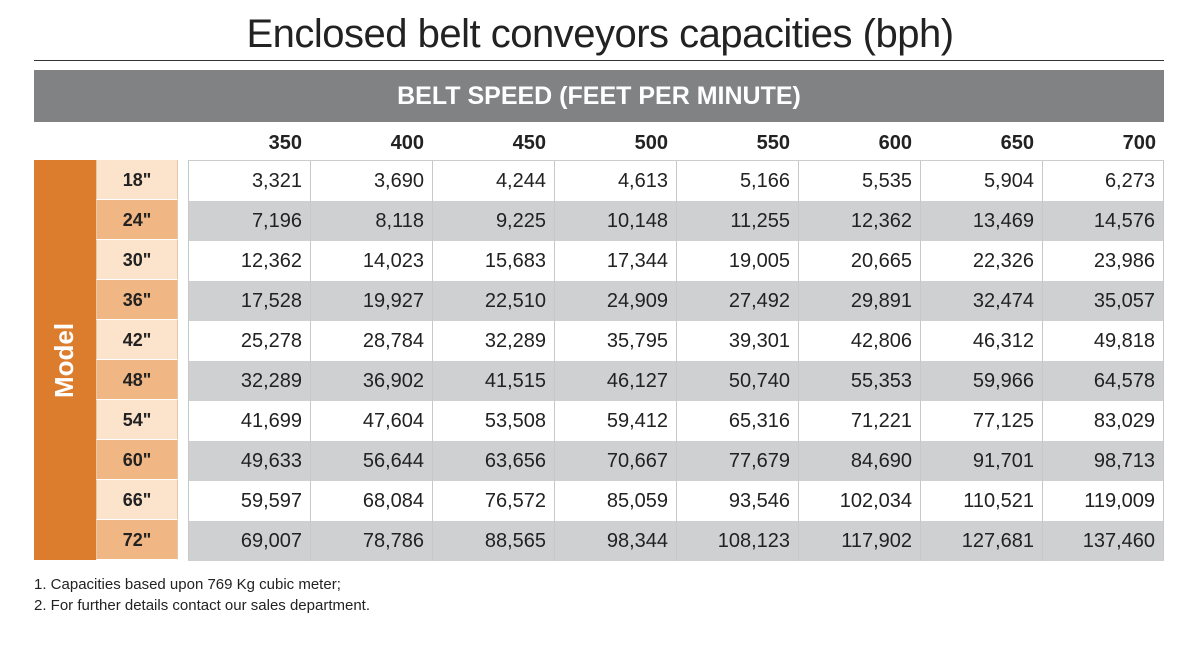 This screenshot has height=646, width=1200. Describe the element at coordinates (981, 261) in the screenshot. I see `capacity-cell: 22,326` at that location.